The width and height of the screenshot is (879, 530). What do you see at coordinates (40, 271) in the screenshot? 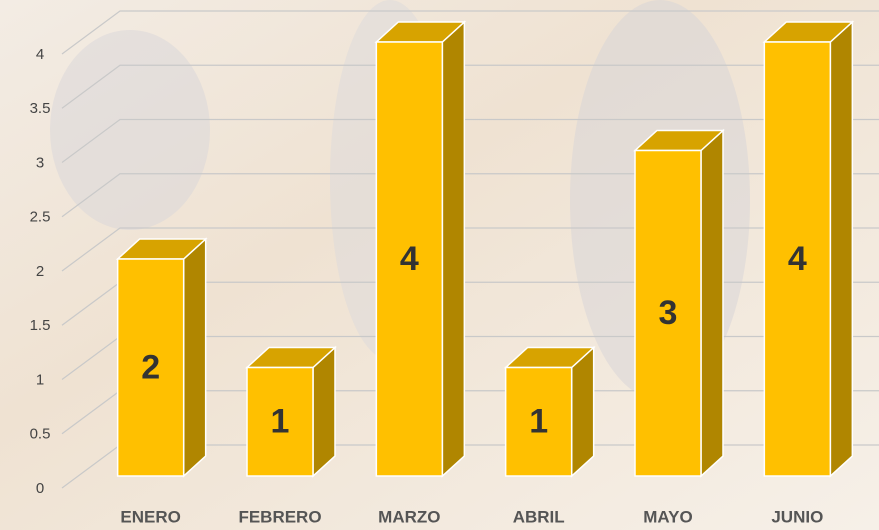
I see `y-tick-label: 2` at bounding box center [40, 271].